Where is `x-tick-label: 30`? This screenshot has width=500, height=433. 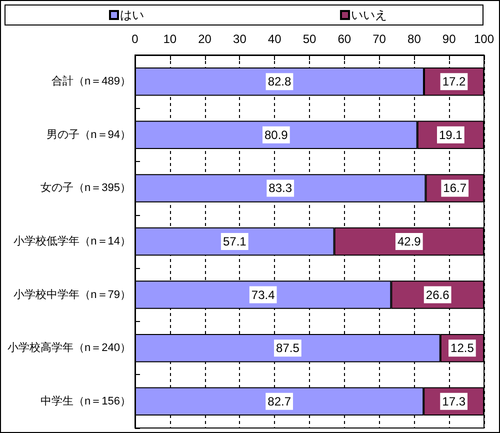 x-tick-label: 30 is located at coordinates (240, 39).